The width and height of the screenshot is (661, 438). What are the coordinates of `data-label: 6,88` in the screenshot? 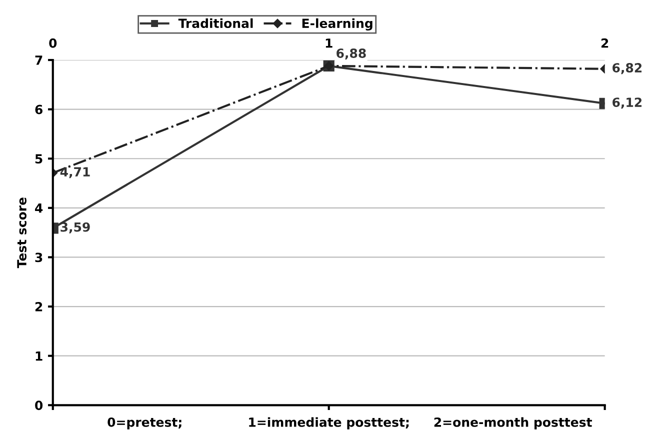 It's located at (351, 54).